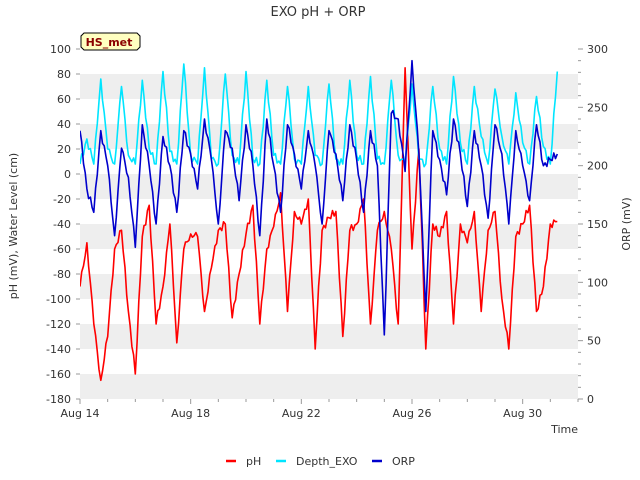  I want to click on legend-item-orp: ORP, so click(393, 461).